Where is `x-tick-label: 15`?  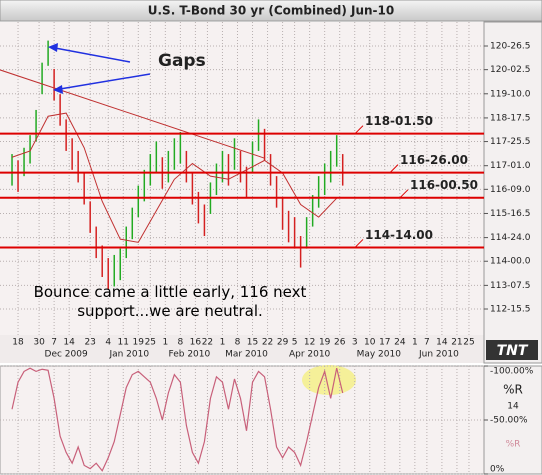
x-tick-label: 15 is located at coordinates (252, 343).